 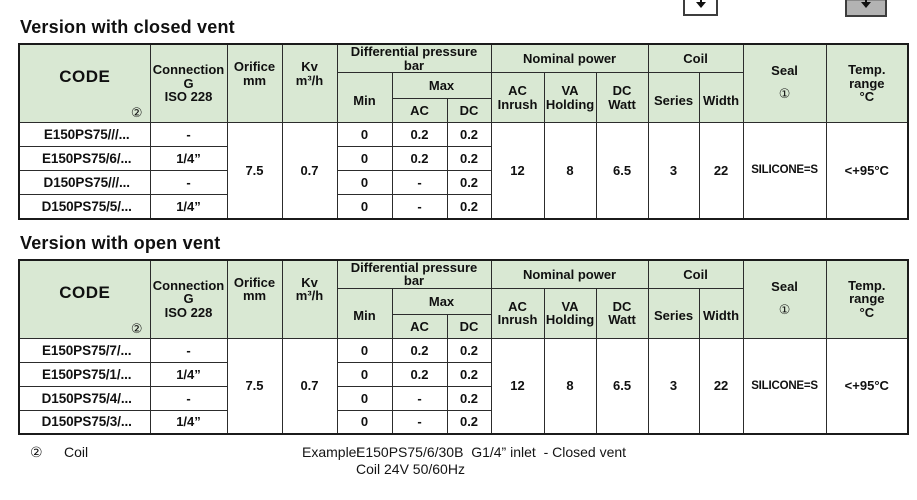 I want to click on seal-cell: SILICONE=S, so click(x=784, y=170).